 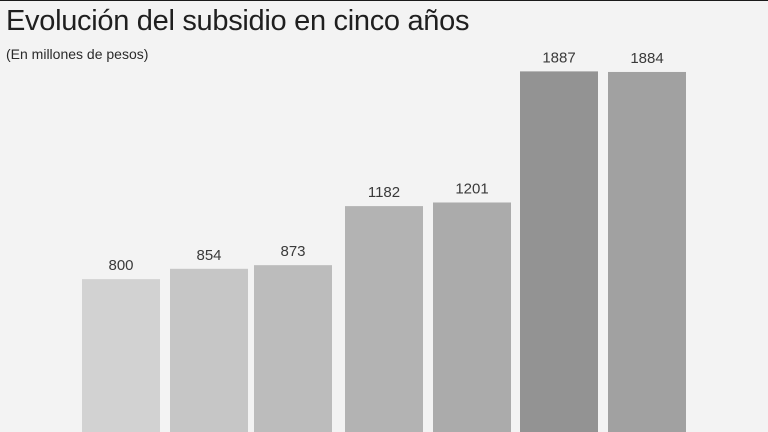 I want to click on bar-value-label-6: 1884, so click(x=646, y=58).